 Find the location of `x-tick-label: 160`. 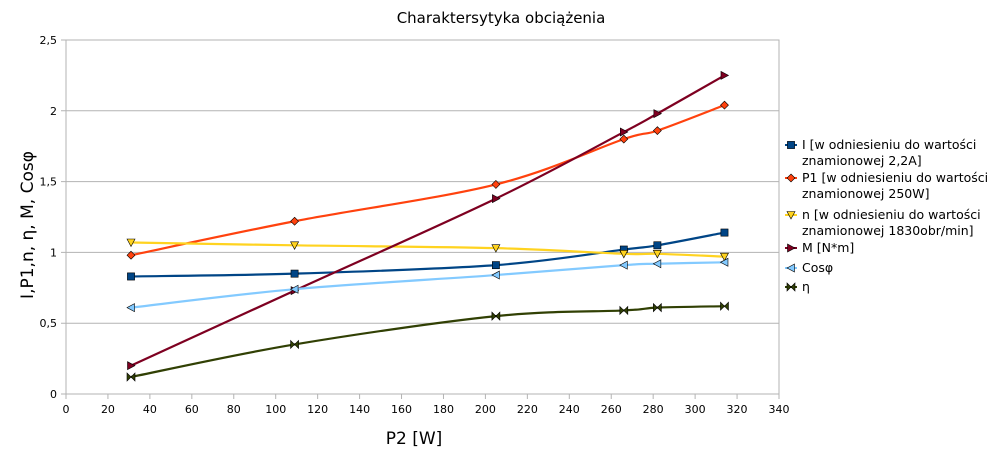

x-tick-label: 160 is located at coordinates (401, 409).